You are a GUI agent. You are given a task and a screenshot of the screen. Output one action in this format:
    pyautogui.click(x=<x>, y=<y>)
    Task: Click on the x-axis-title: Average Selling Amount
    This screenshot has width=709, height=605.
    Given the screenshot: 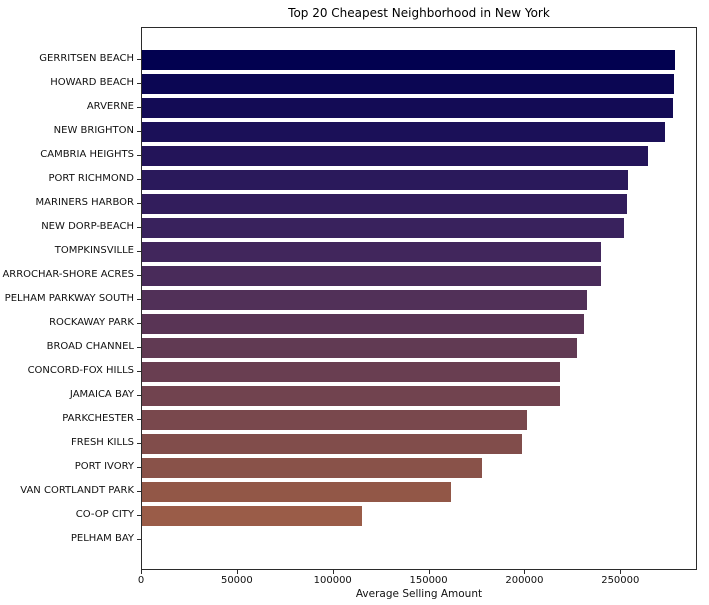 What is the action you would take?
    pyautogui.click(x=419, y=594)
    